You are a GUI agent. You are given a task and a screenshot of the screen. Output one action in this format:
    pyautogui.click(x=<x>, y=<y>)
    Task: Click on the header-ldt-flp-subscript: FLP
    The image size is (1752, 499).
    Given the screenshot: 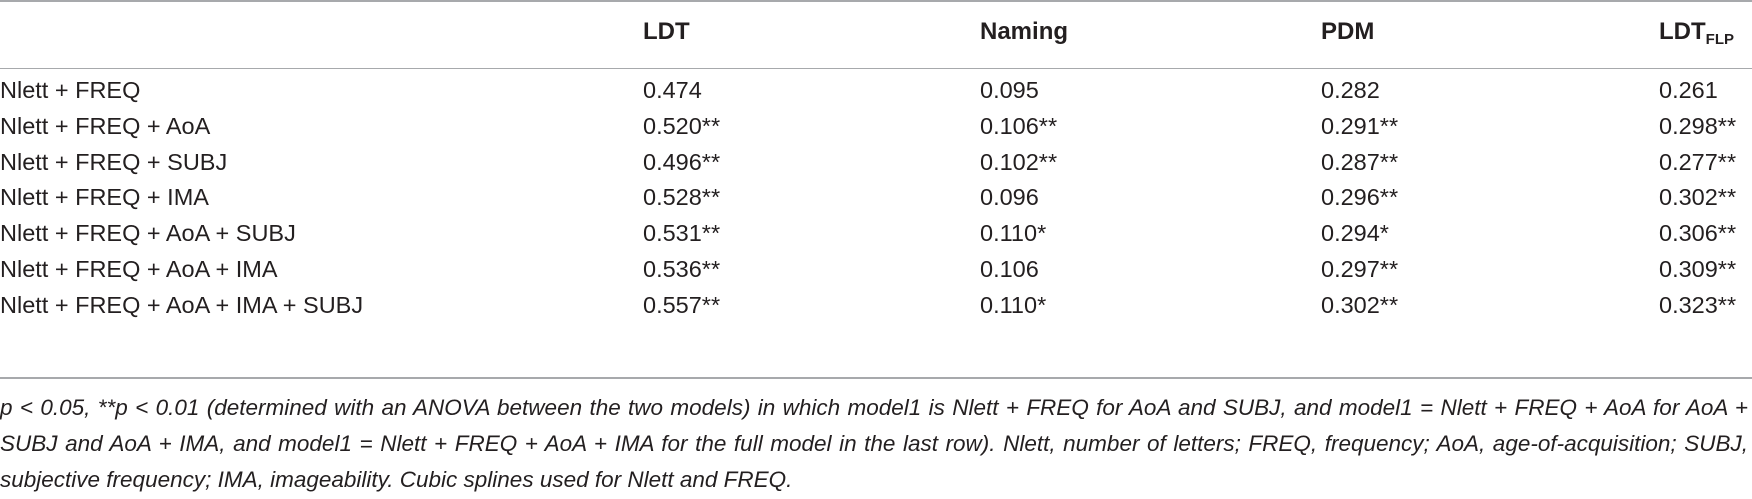 What is the action you would take?
    pyautogui.click(x=1719, y=39)
    